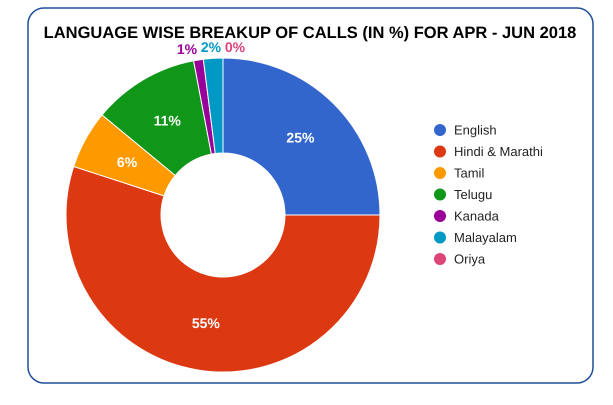 This screenshot has width=613, height=405. I want to click on data-label: 11%, so click(168, 120).